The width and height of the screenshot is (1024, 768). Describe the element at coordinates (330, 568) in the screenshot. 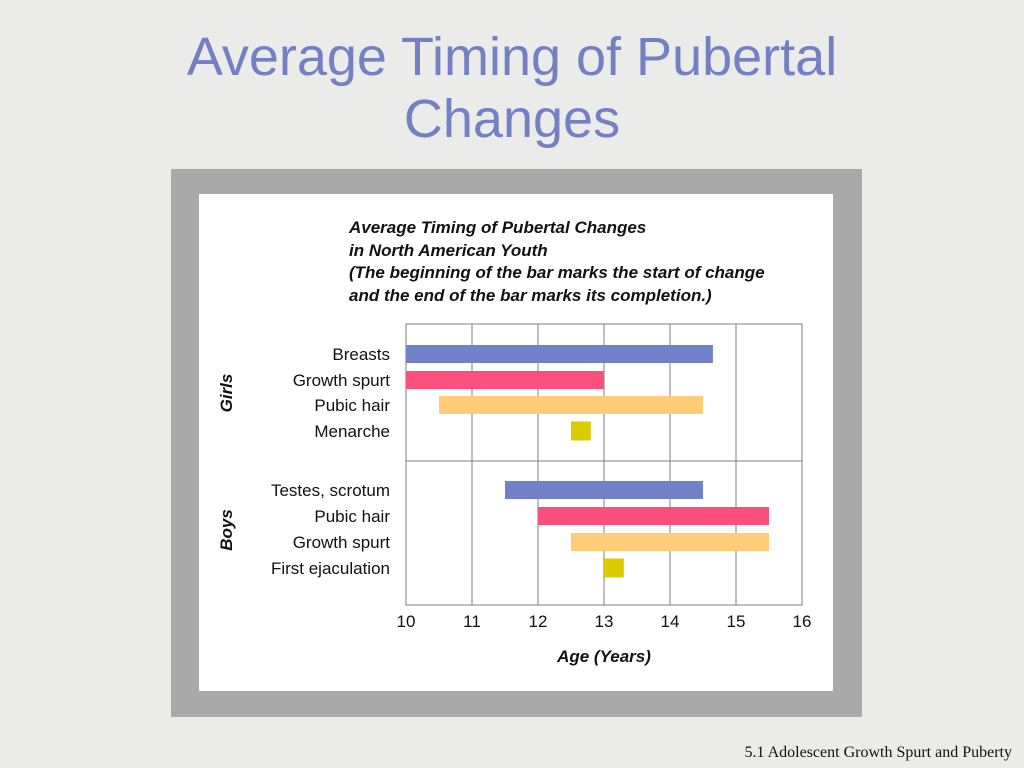

I see `category-label: First ejaculation` at that location.